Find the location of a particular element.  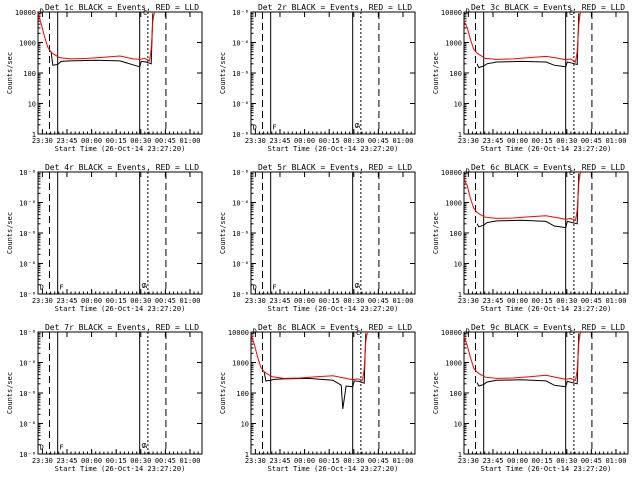

panel-title: Det 6c BLACK = Events, RED = LLD is located at coordinates (548, 167).